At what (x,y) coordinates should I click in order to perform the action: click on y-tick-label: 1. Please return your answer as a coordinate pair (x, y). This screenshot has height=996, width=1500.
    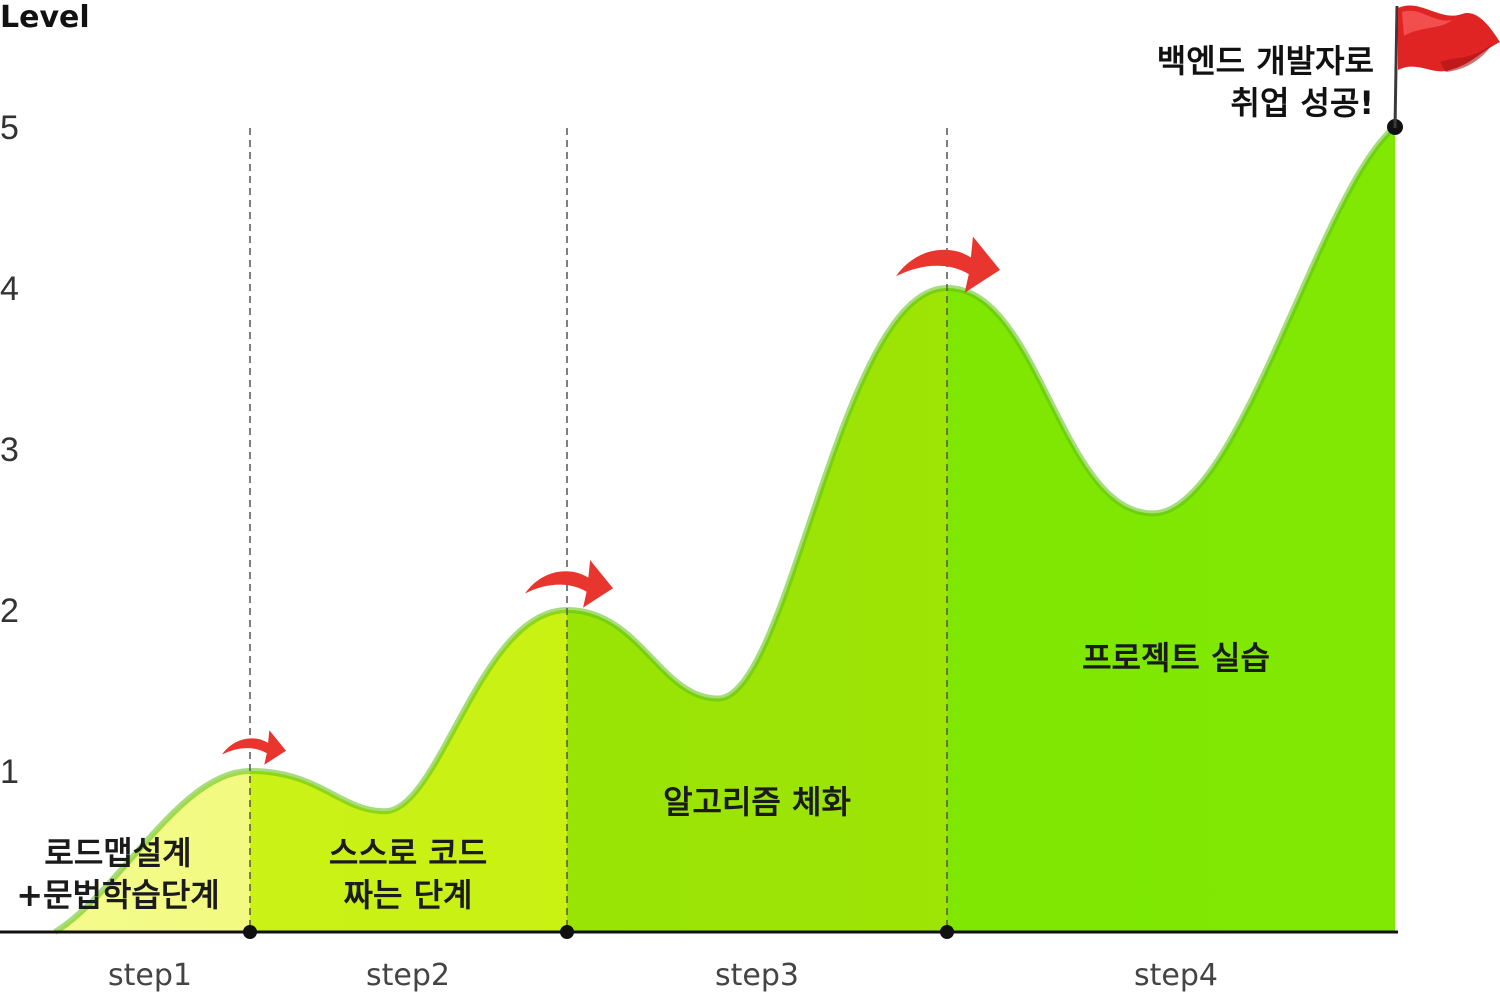
    Looking at the image, I should click on (9, 772).